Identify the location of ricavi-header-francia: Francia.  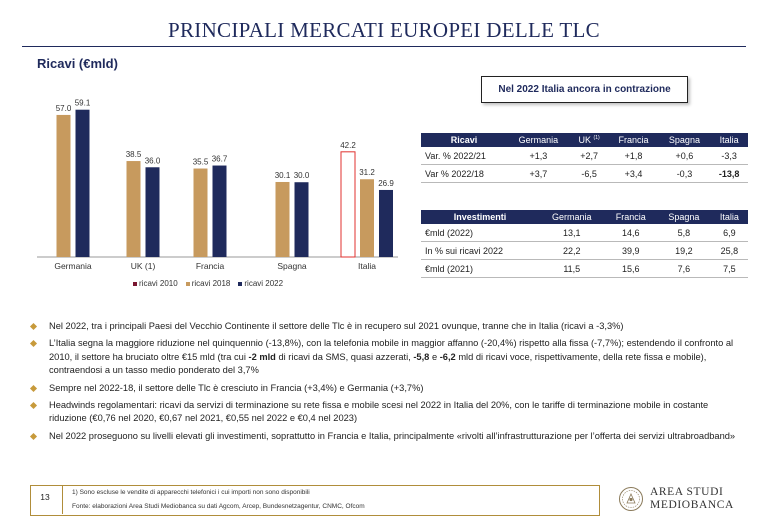
(633, 140).